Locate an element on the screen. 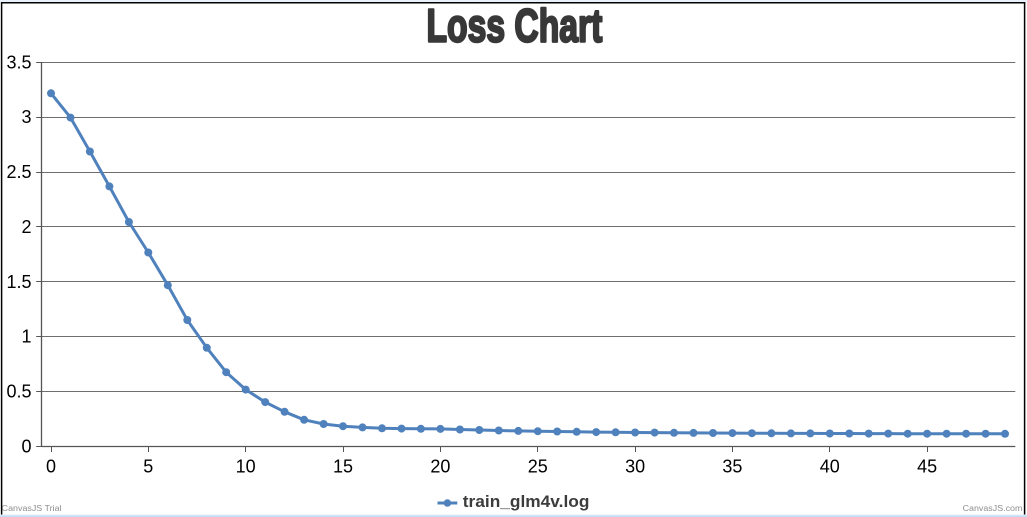 The image size is (1027, 517). svg-text: CanvasJS Trial is located at coordinates (32, 508).